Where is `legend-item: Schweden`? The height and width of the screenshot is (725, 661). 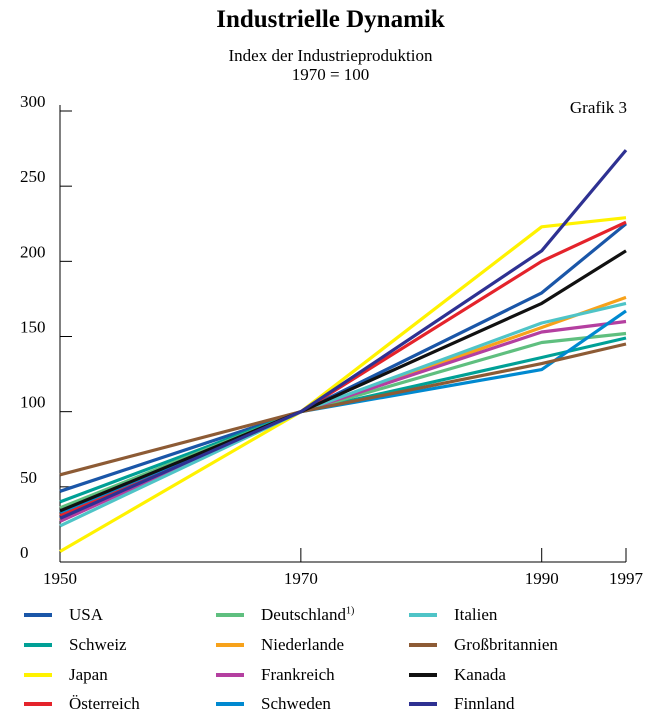 legend-item: Schweden is located at coordinates (273, 704).